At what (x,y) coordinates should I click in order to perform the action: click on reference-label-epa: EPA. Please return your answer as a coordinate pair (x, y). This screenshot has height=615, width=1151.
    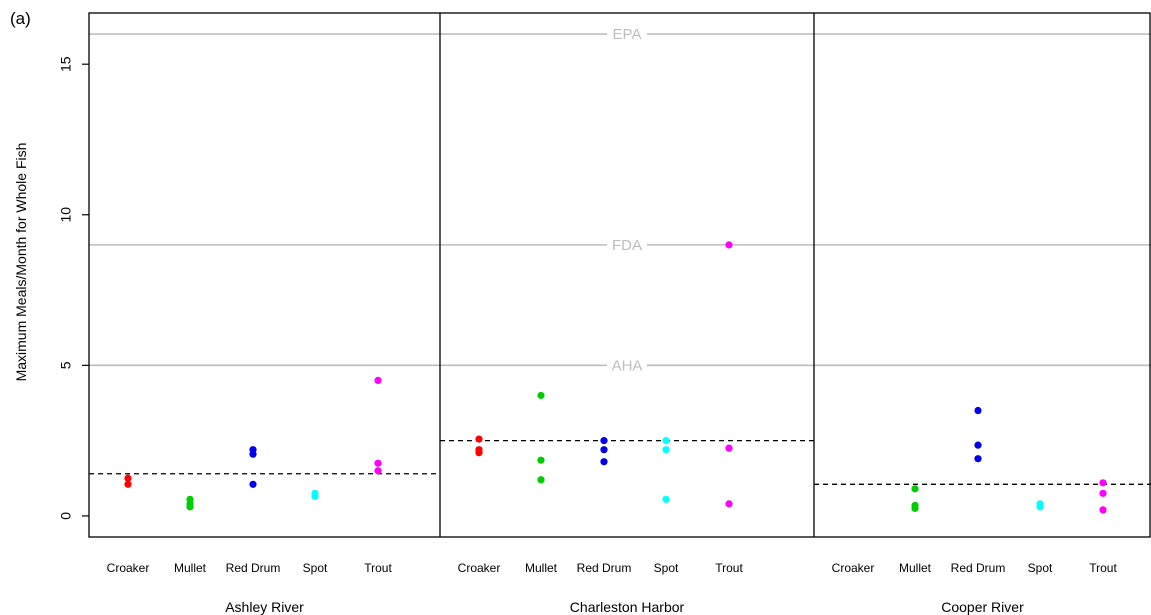
    Looking at the image, I should click on (627, 34).